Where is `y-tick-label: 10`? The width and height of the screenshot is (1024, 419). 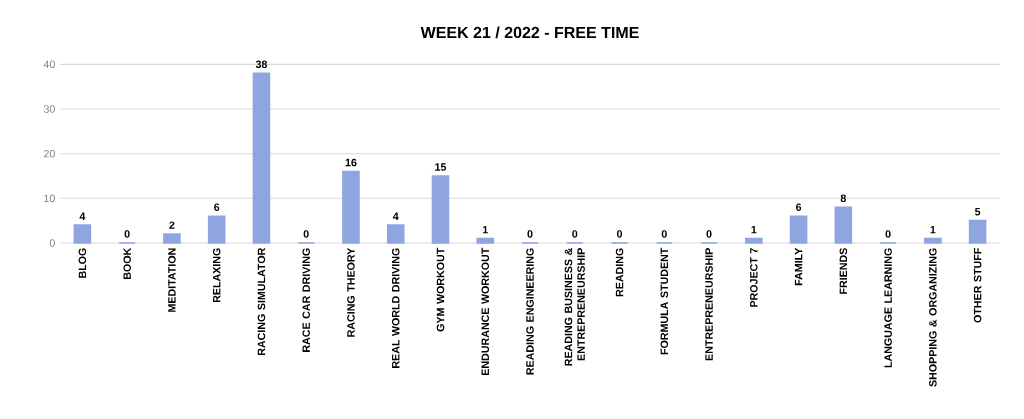 y-tick-label: 10 is located at coordinates (49, 198).